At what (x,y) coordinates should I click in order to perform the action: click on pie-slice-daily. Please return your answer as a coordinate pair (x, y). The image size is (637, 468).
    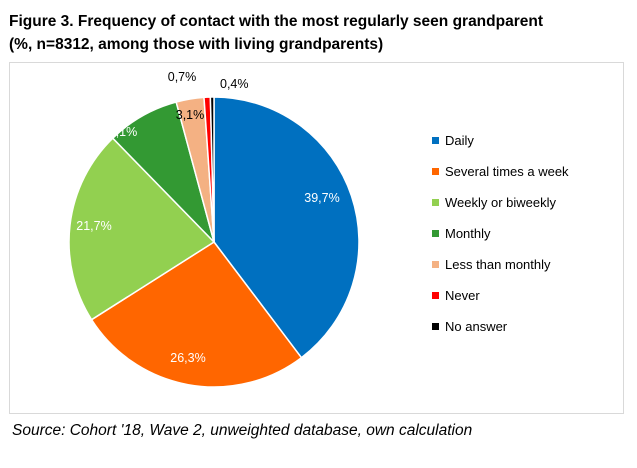
    Looking at the image, I should click on (286, 227).